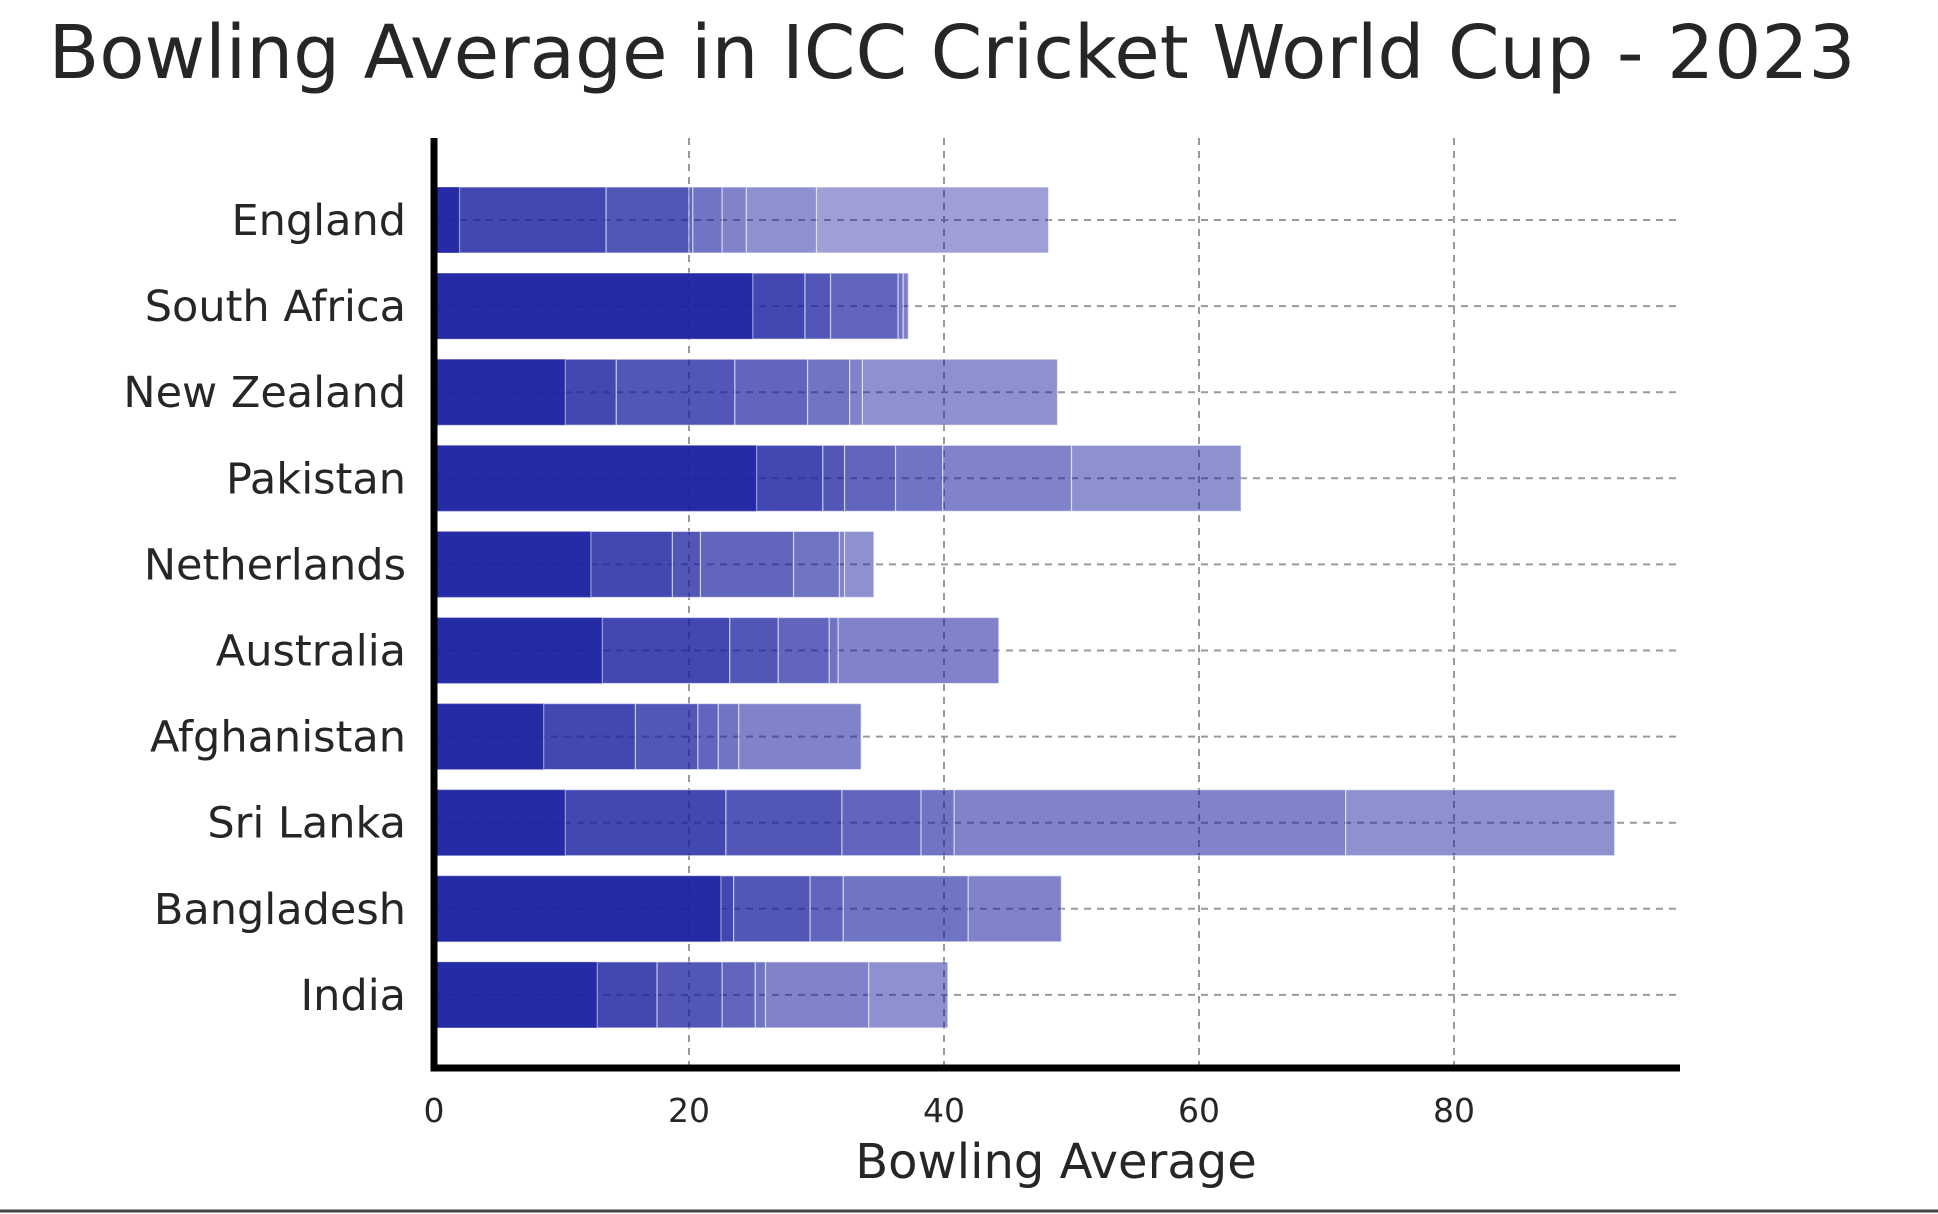 This screenshot has width=1938, height=1214. Describe the element at coordinates (275, 565) in the screenshot. I see `category-label: Netherlands` at that location.